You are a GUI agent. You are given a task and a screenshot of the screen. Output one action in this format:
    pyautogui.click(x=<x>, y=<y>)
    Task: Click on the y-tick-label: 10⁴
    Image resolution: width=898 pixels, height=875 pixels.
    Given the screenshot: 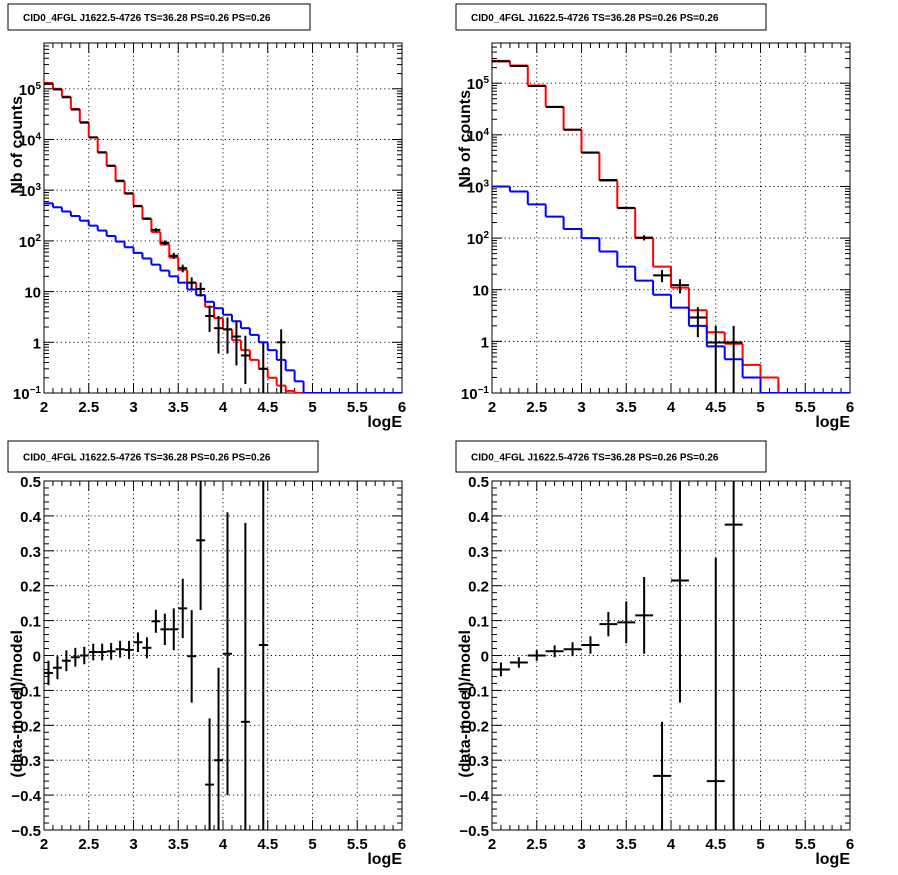 What is the action you would take?
    pyautogui.click(x=30, y=140)
    